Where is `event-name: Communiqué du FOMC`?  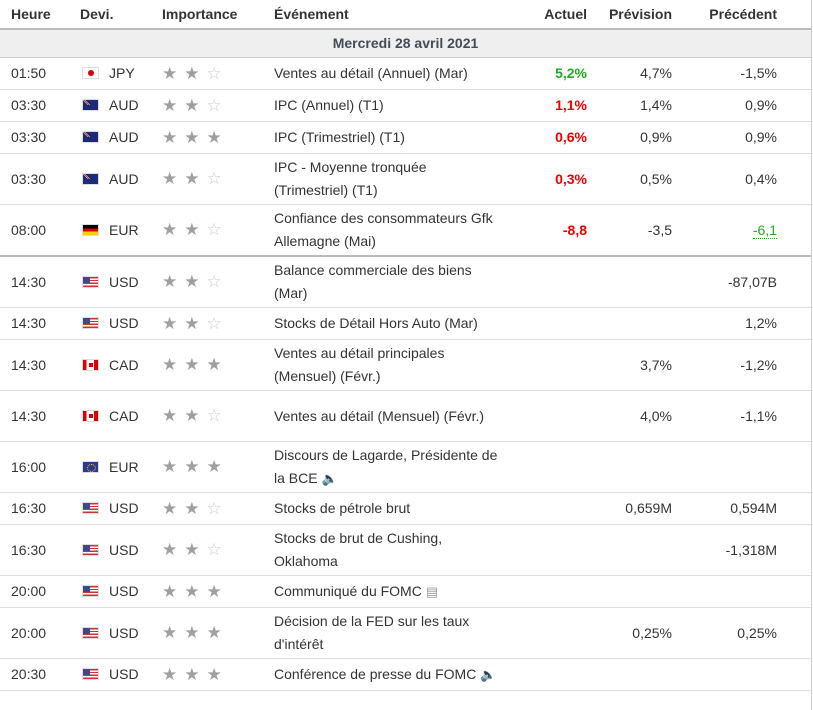
event-name: Communiqué du FOMC is located at coordinates (348, 591).